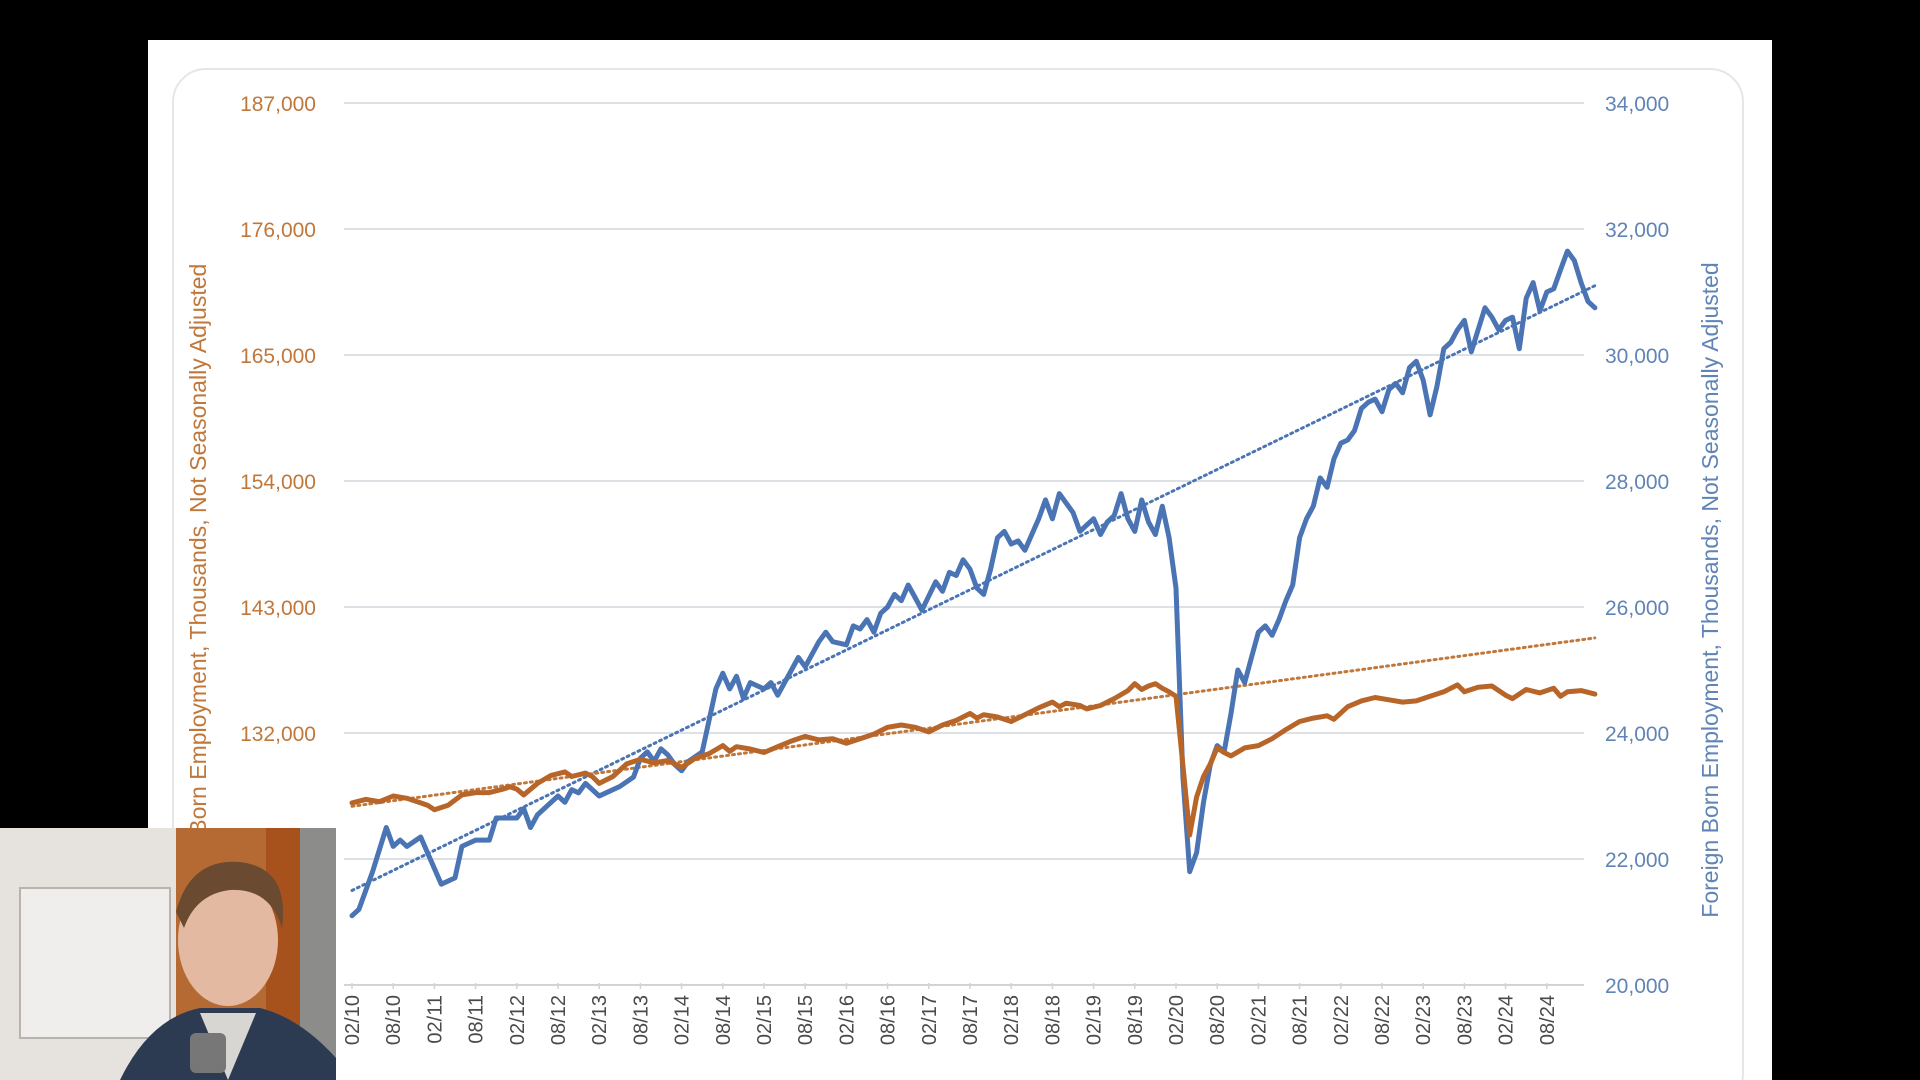  Describe the element at coordinates (1424, 1020) in the screenshot. I see `x-tick-label: 02/23` at that location.